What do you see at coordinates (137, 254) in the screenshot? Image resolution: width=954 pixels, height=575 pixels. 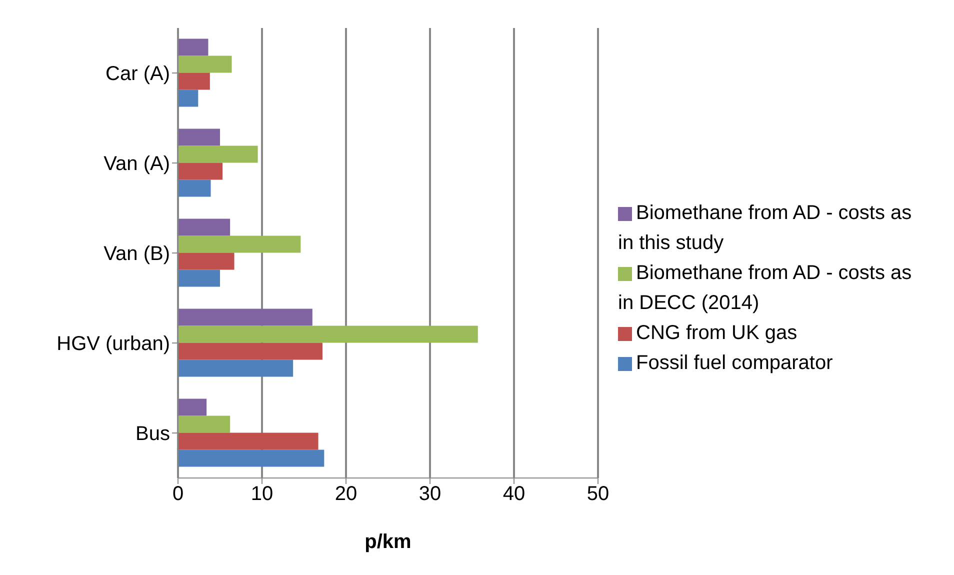 I see `y-tick-label: Van (B)` at bounding box center [137, 254].